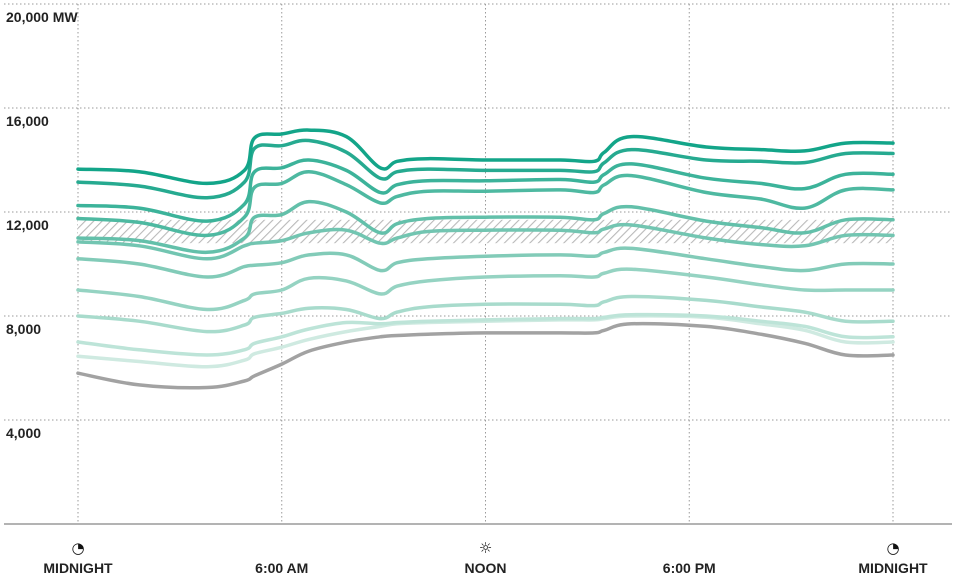 Image resolution: width=956 pixels, height=577 pixels. I want to click on y-axis-labels: 20,000 MW 16,000 12,000 8,000 4,000, so click(42, 225).